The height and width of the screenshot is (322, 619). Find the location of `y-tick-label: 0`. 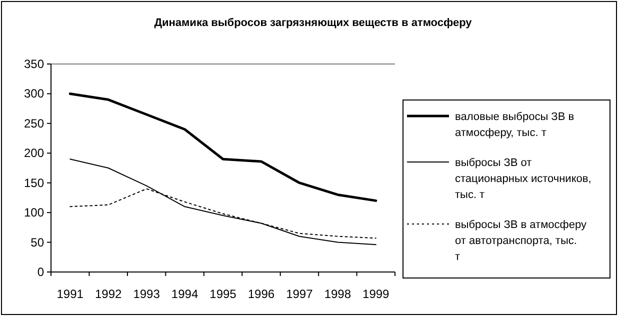

y-tick-label: 0 is located at coordinates (40, 272).